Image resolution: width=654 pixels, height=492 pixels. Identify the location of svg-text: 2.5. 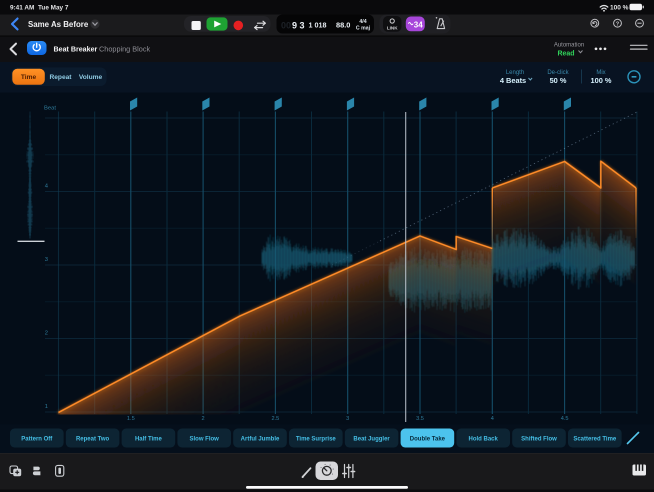
(276, 419).